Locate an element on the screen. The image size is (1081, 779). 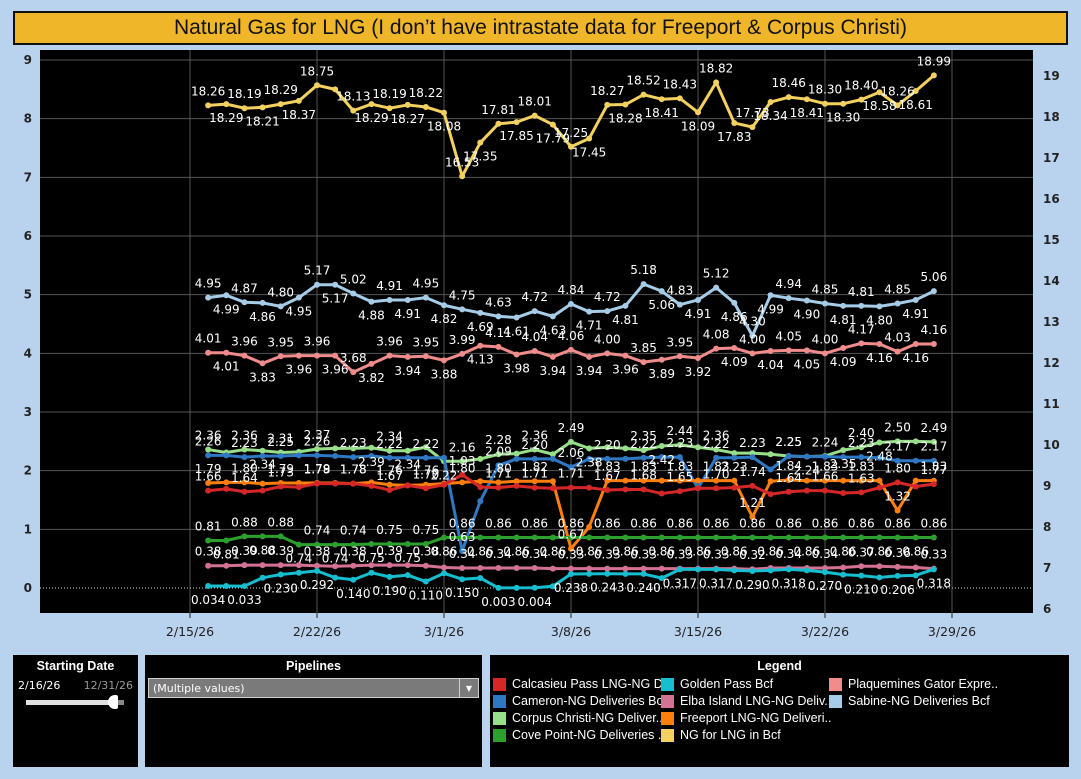
date-slider is located at coordinates (75, 702).